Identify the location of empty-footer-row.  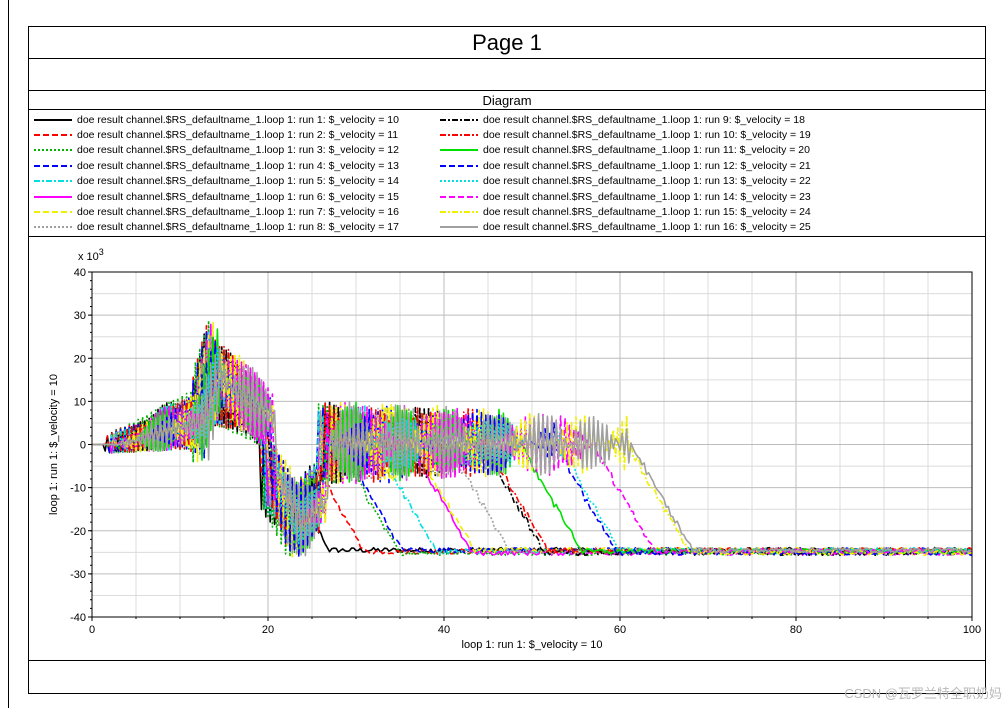
(507, 677).